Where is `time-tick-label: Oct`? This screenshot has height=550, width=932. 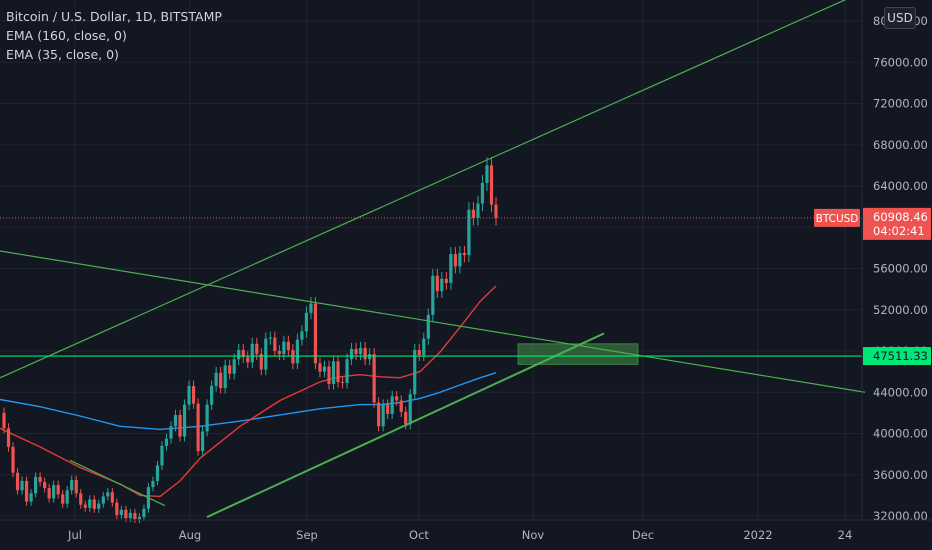 time-tick-label: Oct is located at coordinates (419, 535).